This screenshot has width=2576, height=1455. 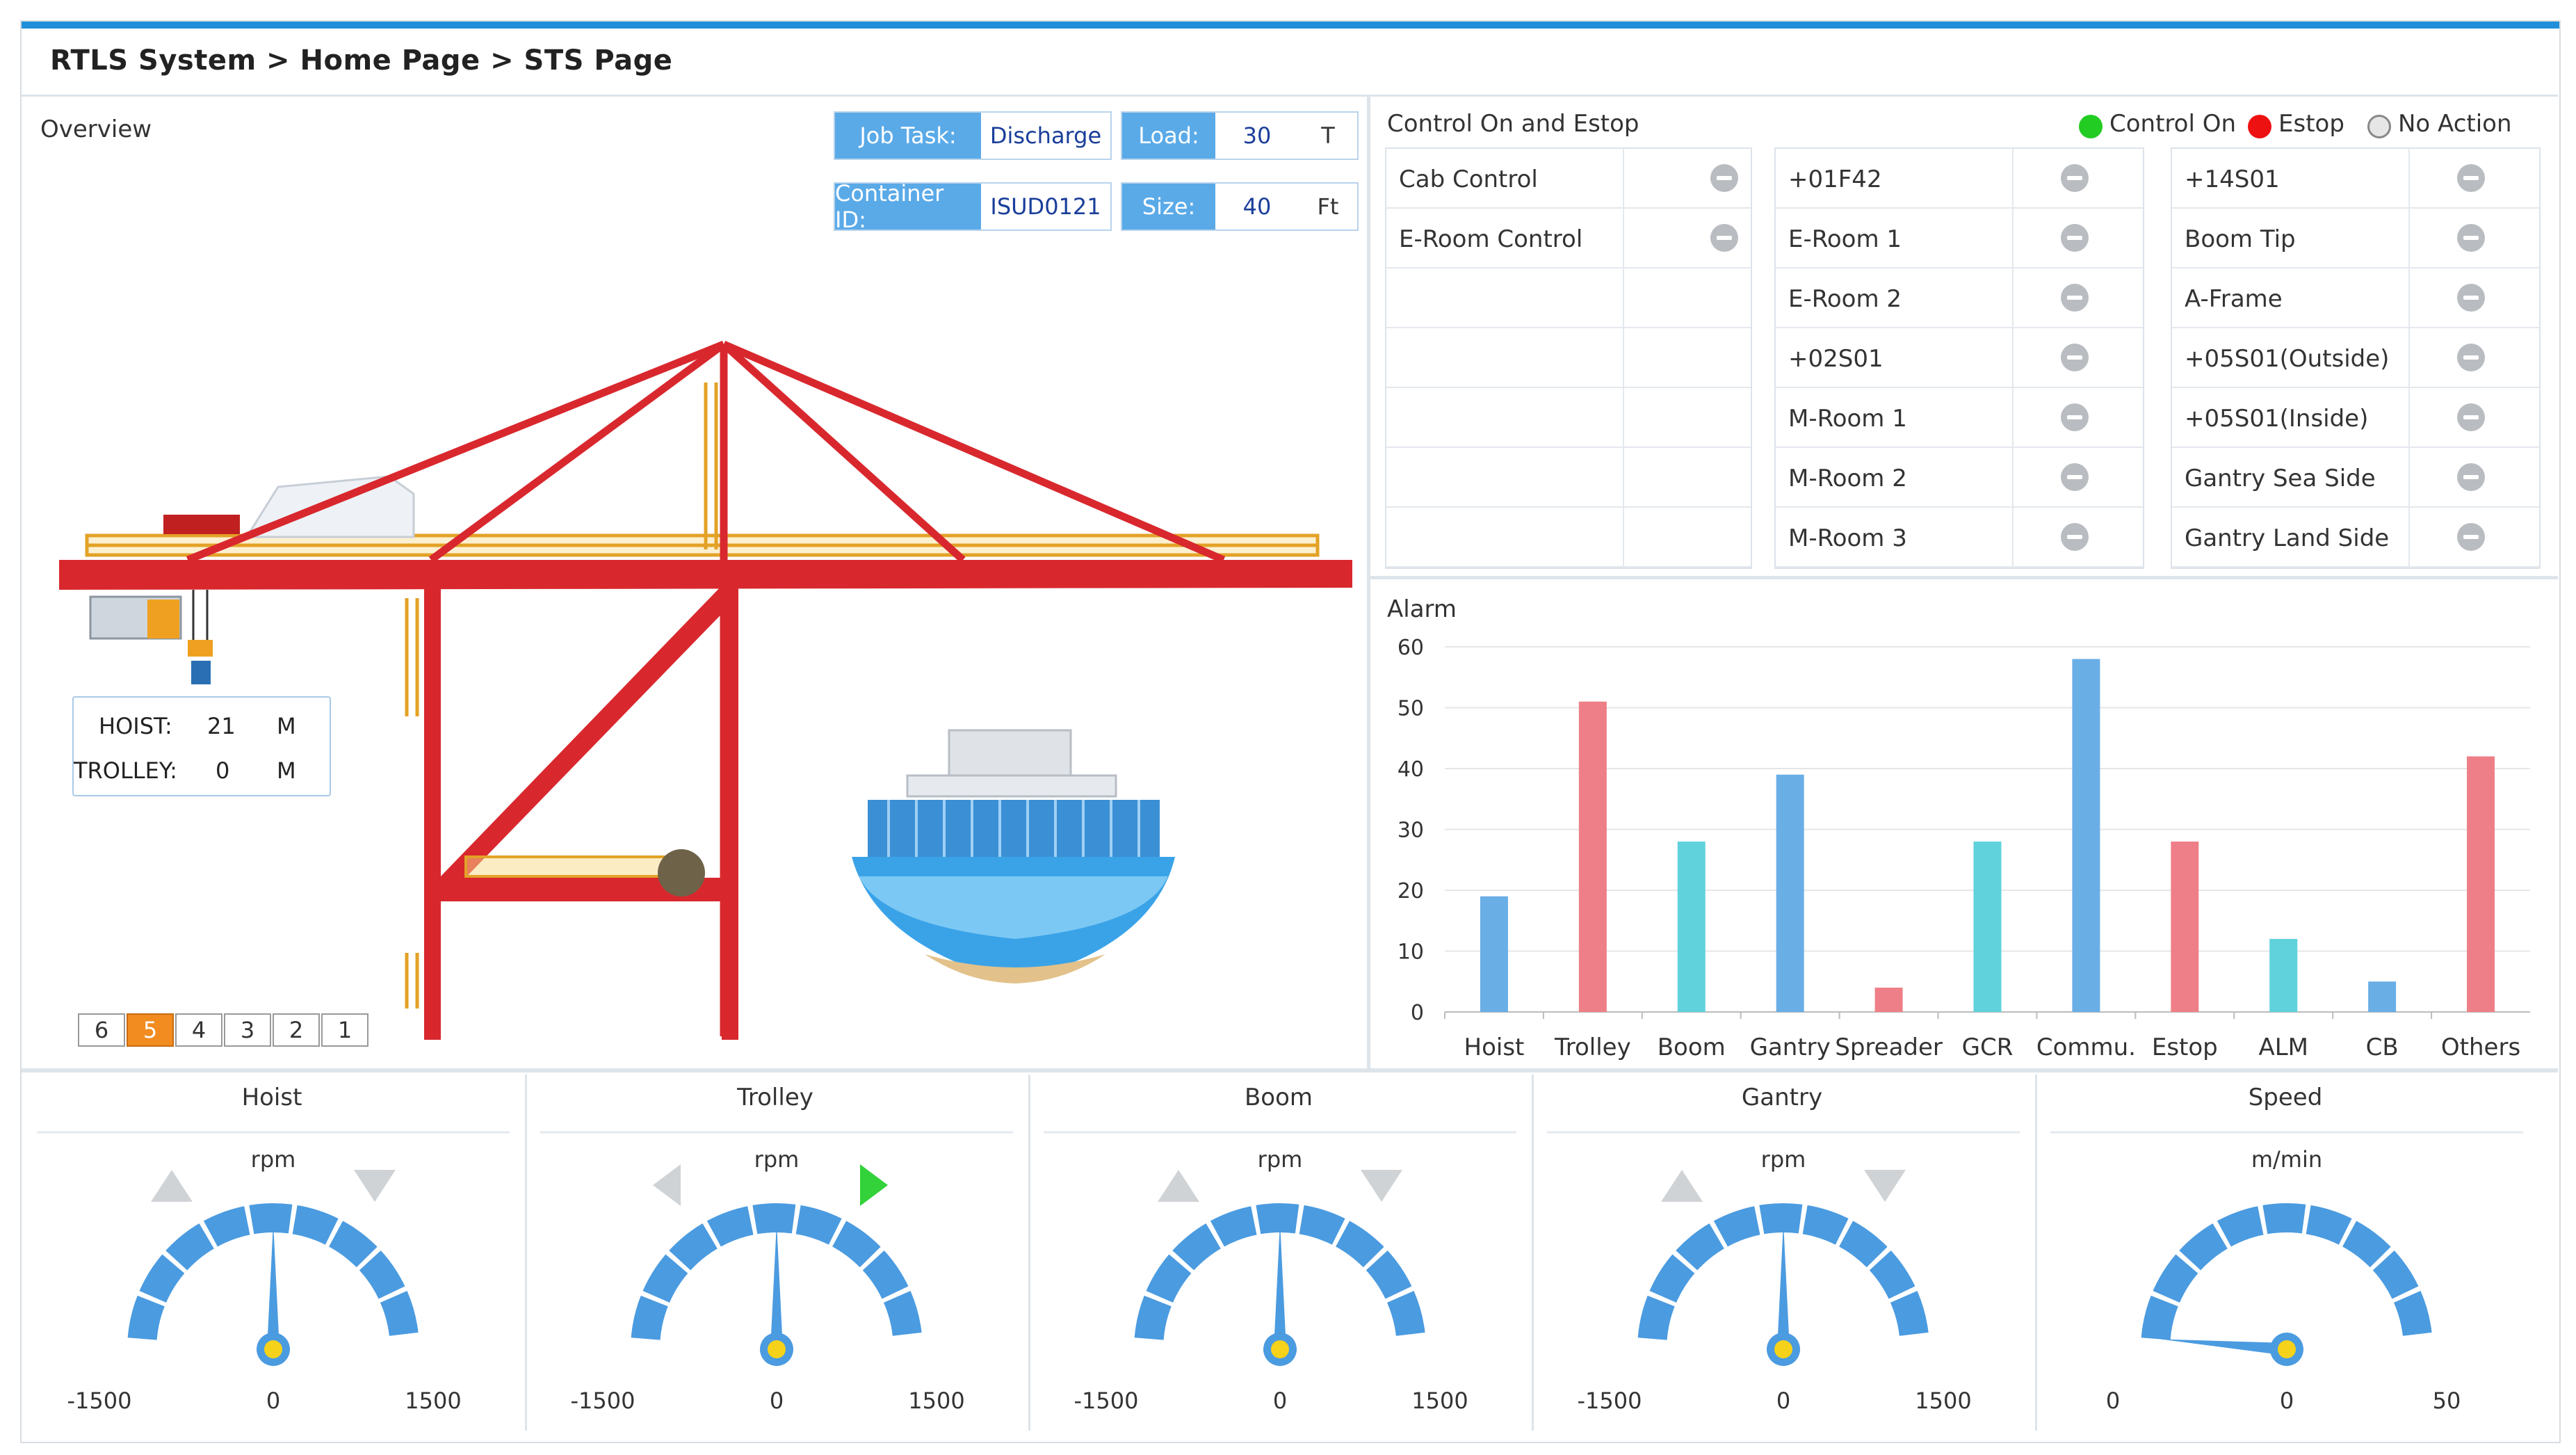 What do you see at coordinates (198, 1030) in the screenshot?
I see `page-button-4: 4` at bounding box center [198, 1030].